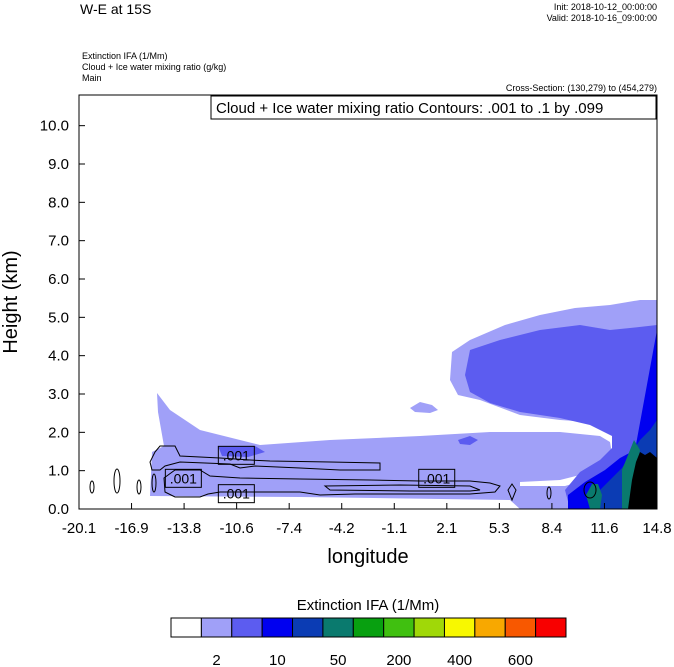 This screenshot has width=674, height=667. I want to click on x-tick-label: -10.6, so click(237, 528).